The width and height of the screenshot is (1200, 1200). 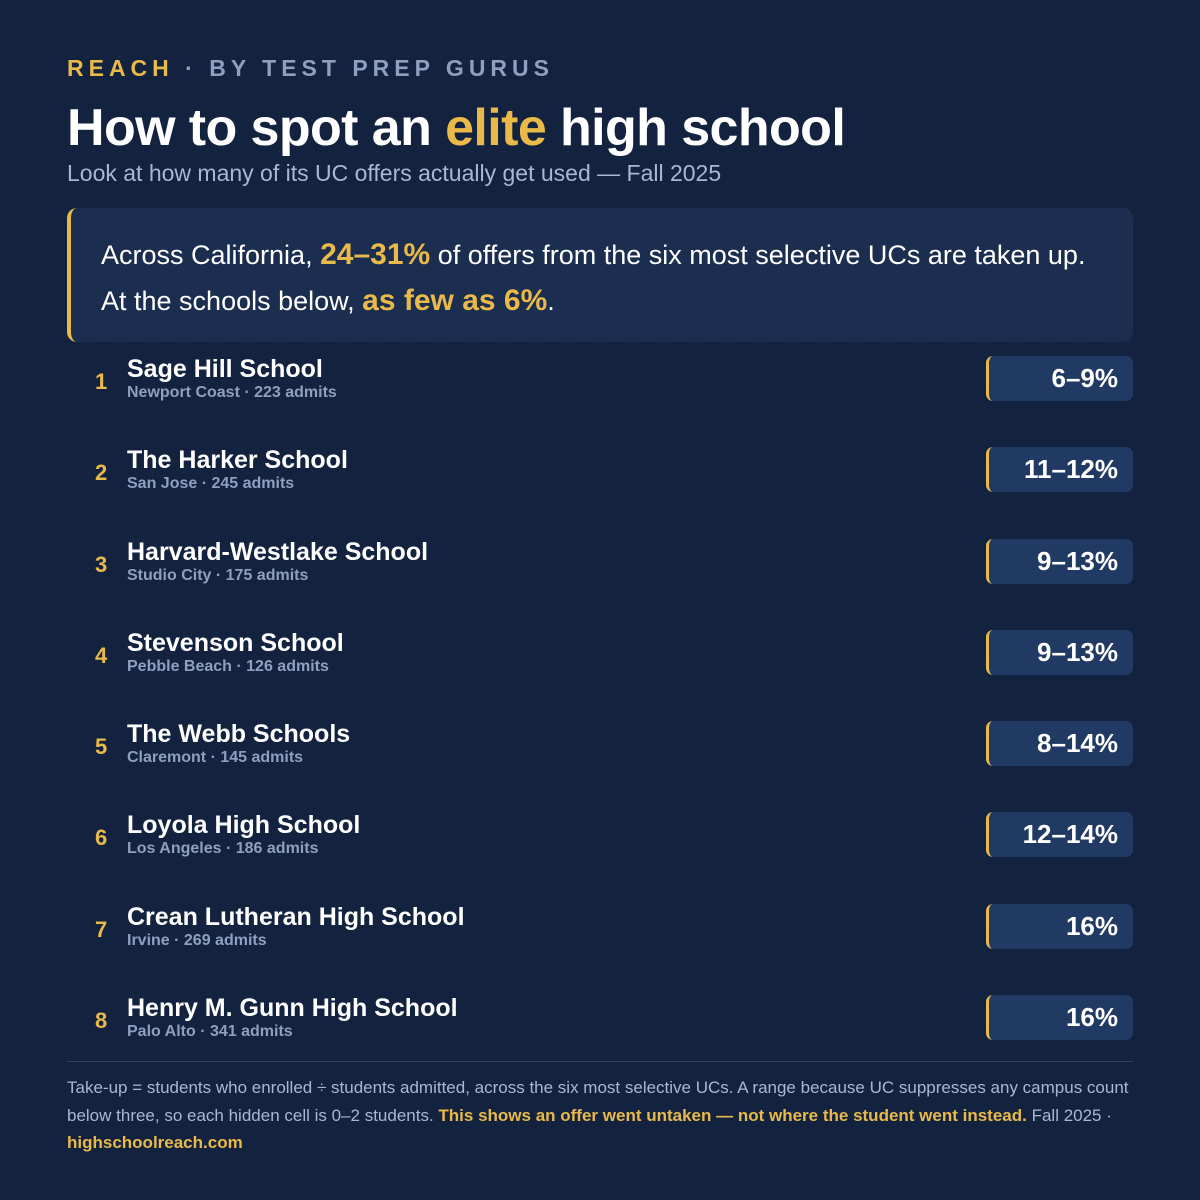 I want to click on school-meta: Los Angeles · 186 admits, so click(x=223, y=849).